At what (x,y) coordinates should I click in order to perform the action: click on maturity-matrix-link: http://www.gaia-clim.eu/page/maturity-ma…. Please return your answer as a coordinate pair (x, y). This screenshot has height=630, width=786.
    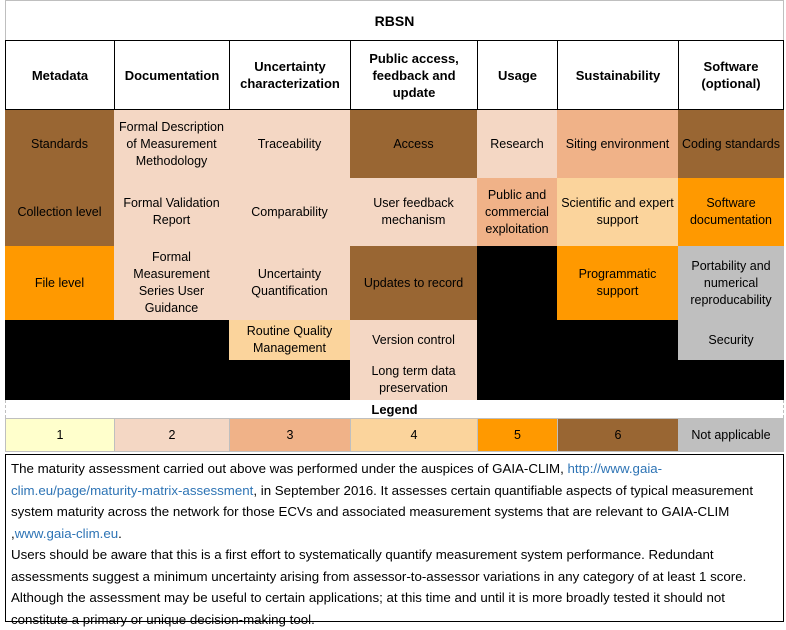
    Looking at the image, I should click on (337, 479).